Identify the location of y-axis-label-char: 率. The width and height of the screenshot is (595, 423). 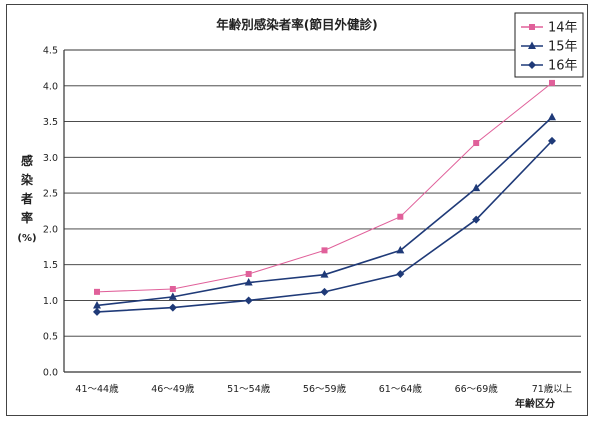
(27, 217).